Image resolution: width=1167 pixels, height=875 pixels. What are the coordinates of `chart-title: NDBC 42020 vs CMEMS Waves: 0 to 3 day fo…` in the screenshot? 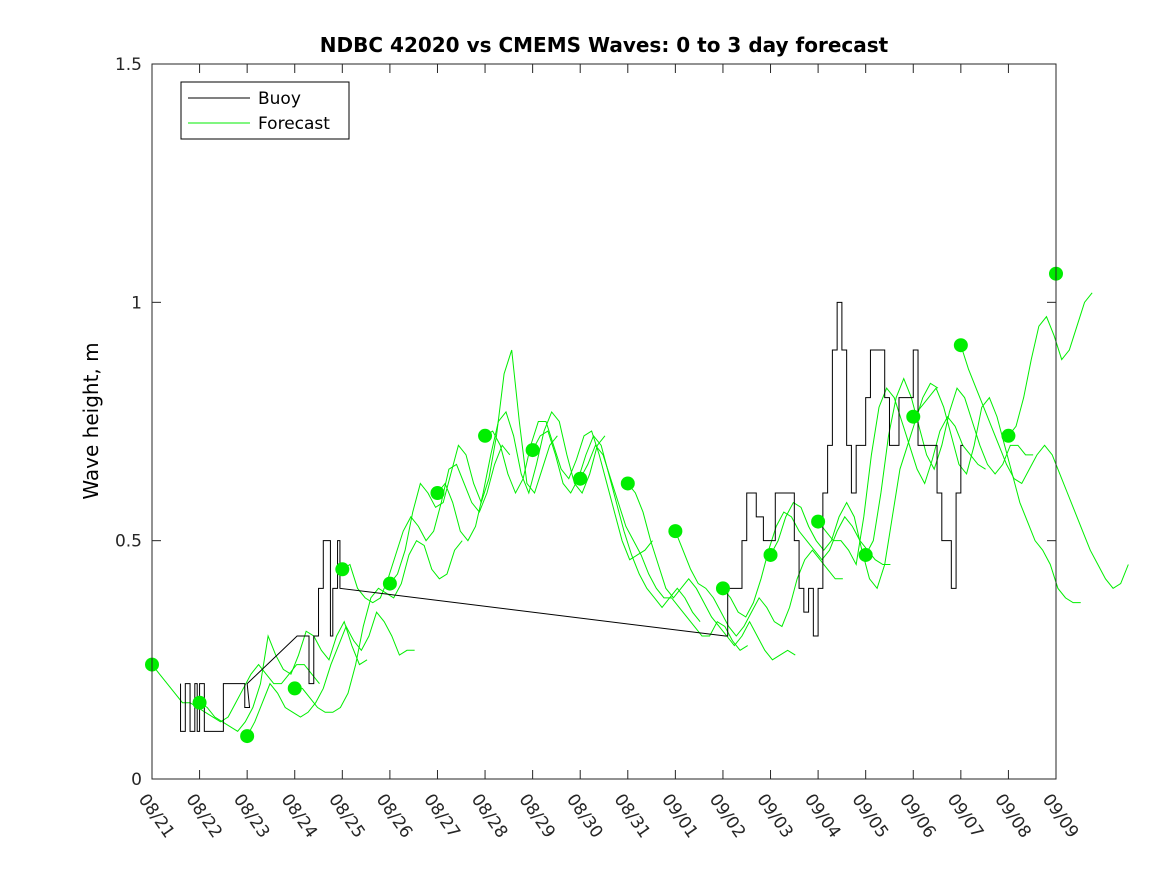 It's located at (604, 45).